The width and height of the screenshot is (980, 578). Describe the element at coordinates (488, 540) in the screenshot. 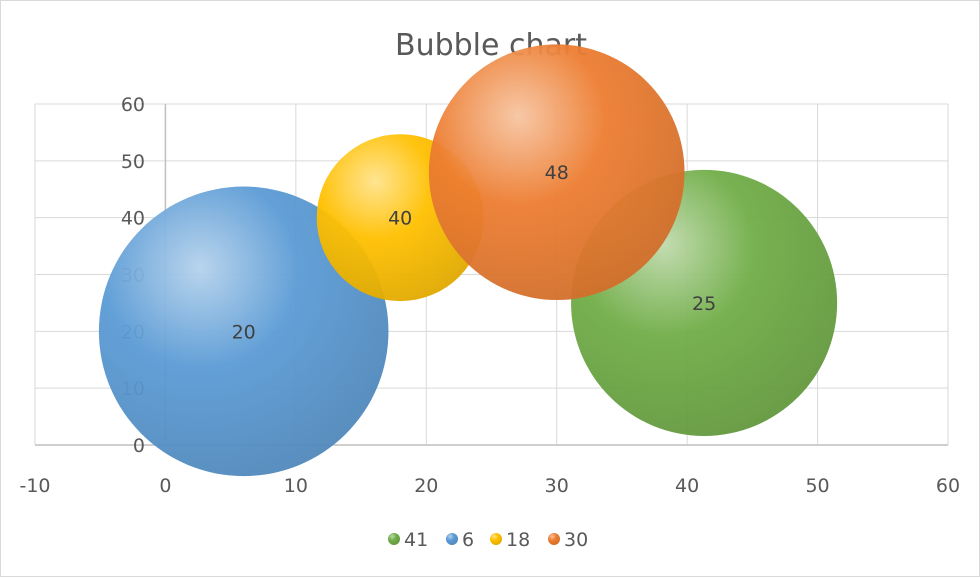

I see `legend: 41 6 18 30` at that location.